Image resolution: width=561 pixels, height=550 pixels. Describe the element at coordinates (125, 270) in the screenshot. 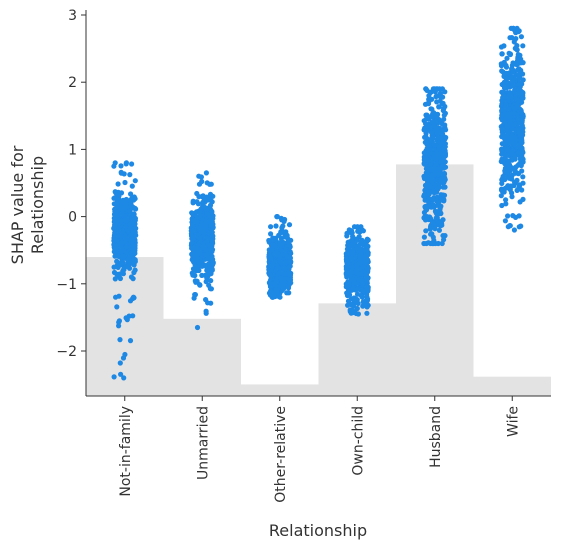

I see `strip-not-in-family` at that location.